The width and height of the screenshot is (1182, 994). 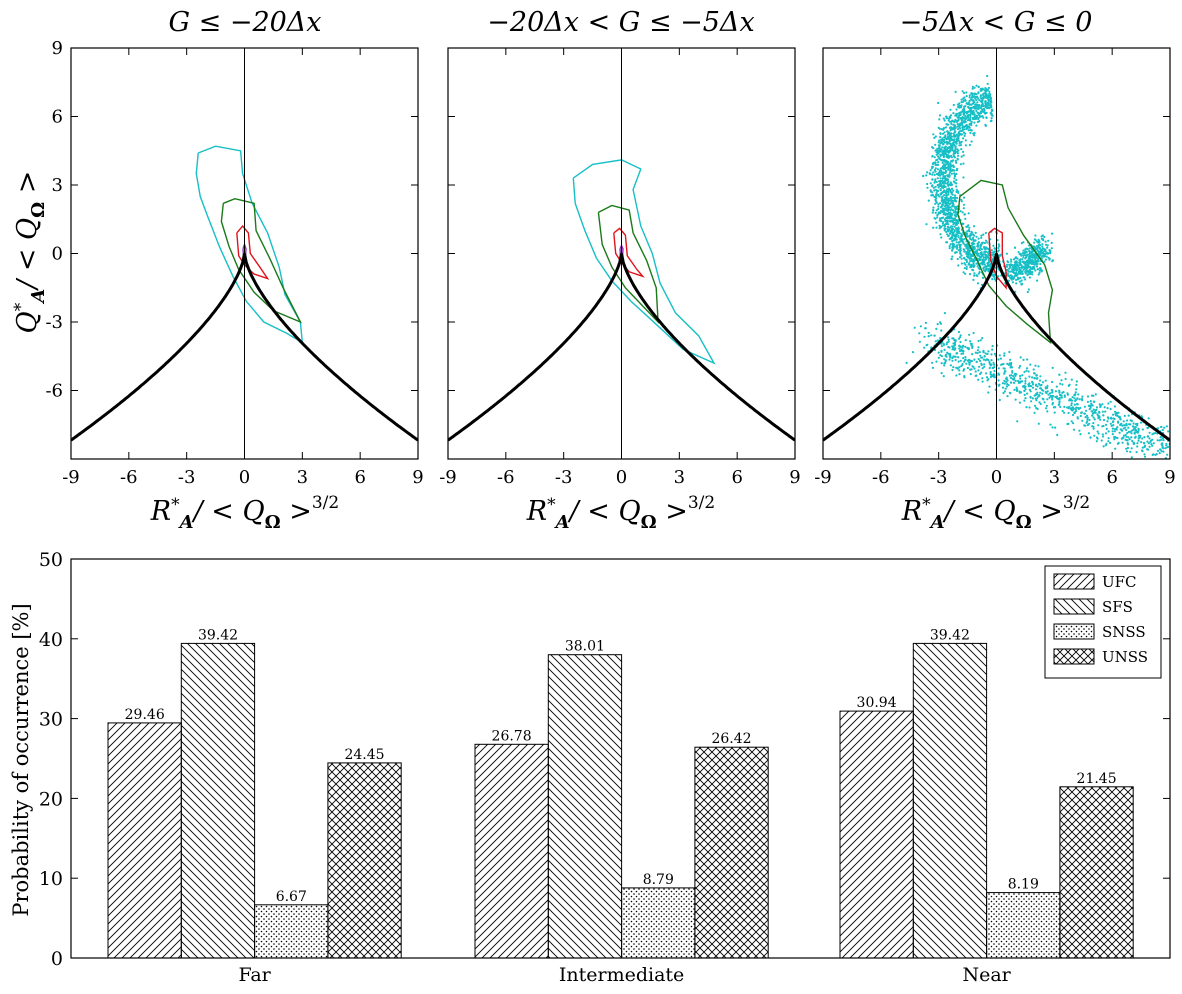 I want to click on legend-label-unss: UNSS, so click(x=1125, y=657).